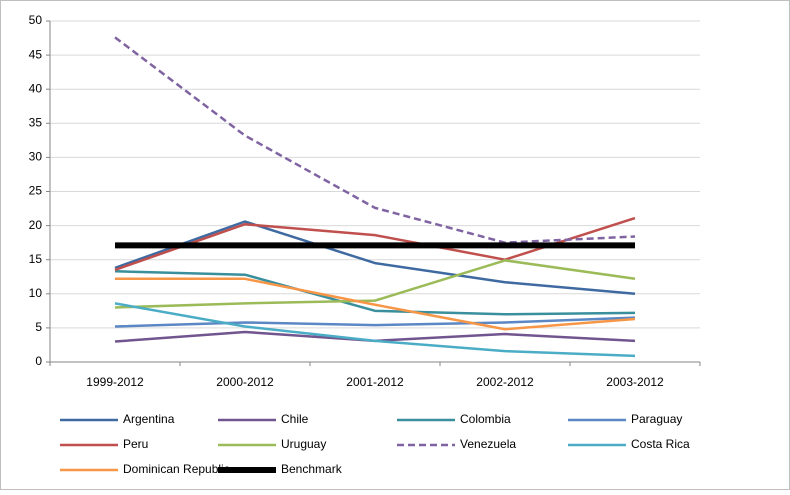  What do you see at coordinates (115, 382) in the screenshot?
I see `x-tick-label: 1999-2012` at bounding box center [115, 382].